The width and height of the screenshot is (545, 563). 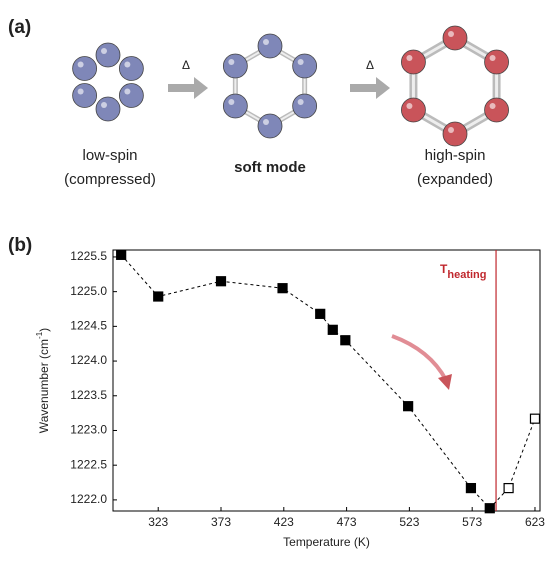 What do you see at coordinates (44, 330) in the screenshot?
I see `y-axis-label-part: )` at bounding box center [44, 330].